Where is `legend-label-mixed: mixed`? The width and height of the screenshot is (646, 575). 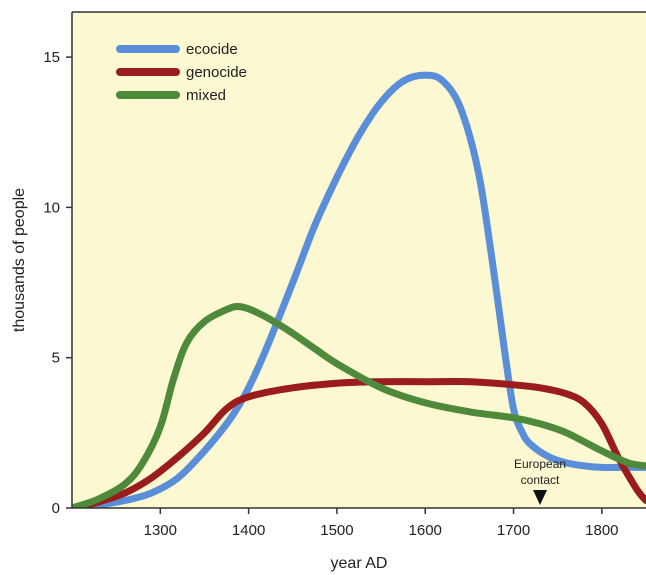 legend-label-mixed: mixed is located at coordinates (206, 95).